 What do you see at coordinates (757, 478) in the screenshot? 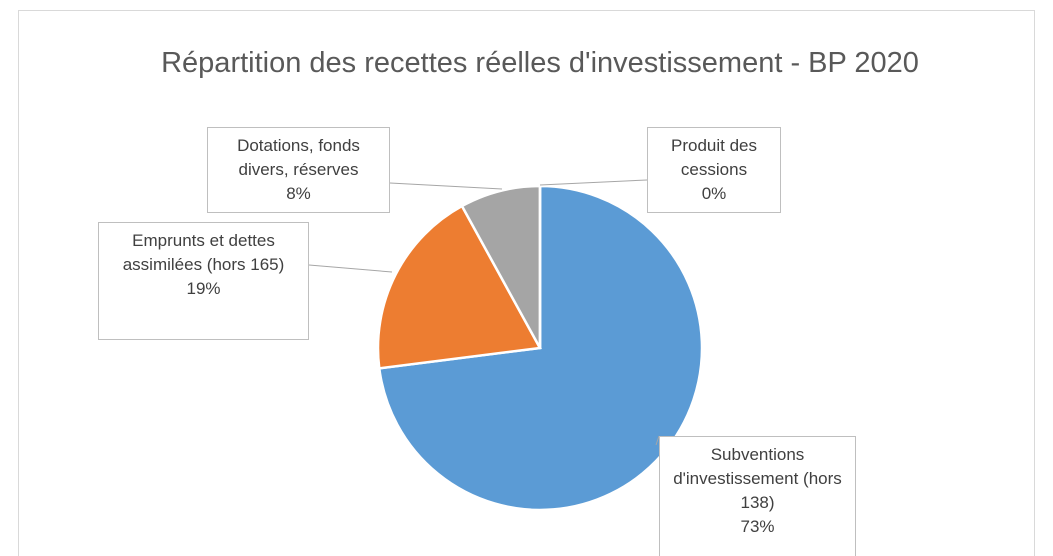
I see `category-label: Subventions d'investissement (hors 138)` at bounding box center [757, 478].